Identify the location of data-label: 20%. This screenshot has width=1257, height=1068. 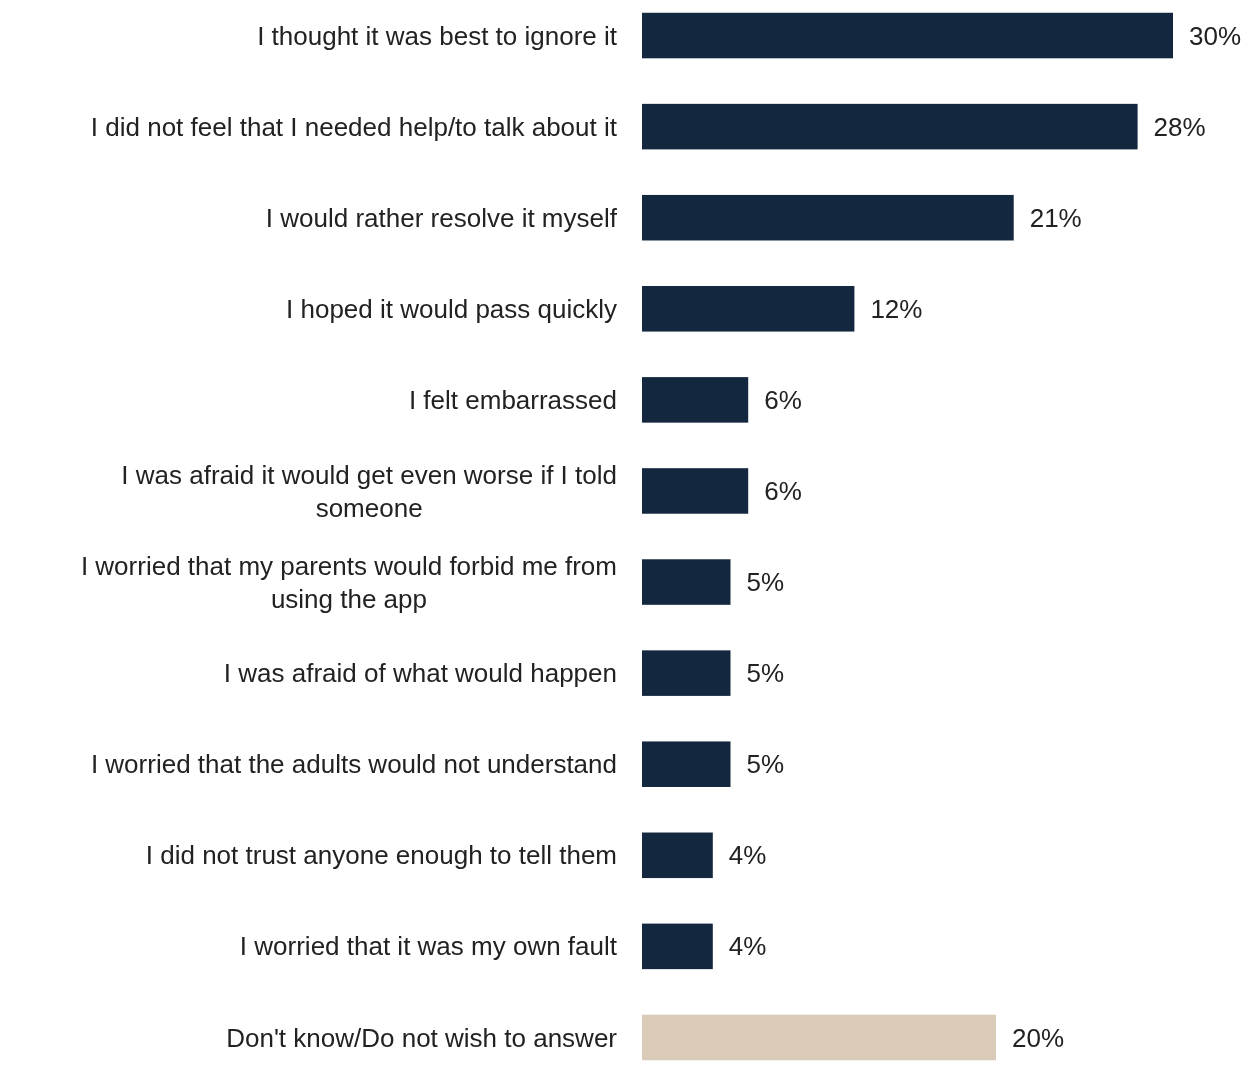
(1038, 1037).